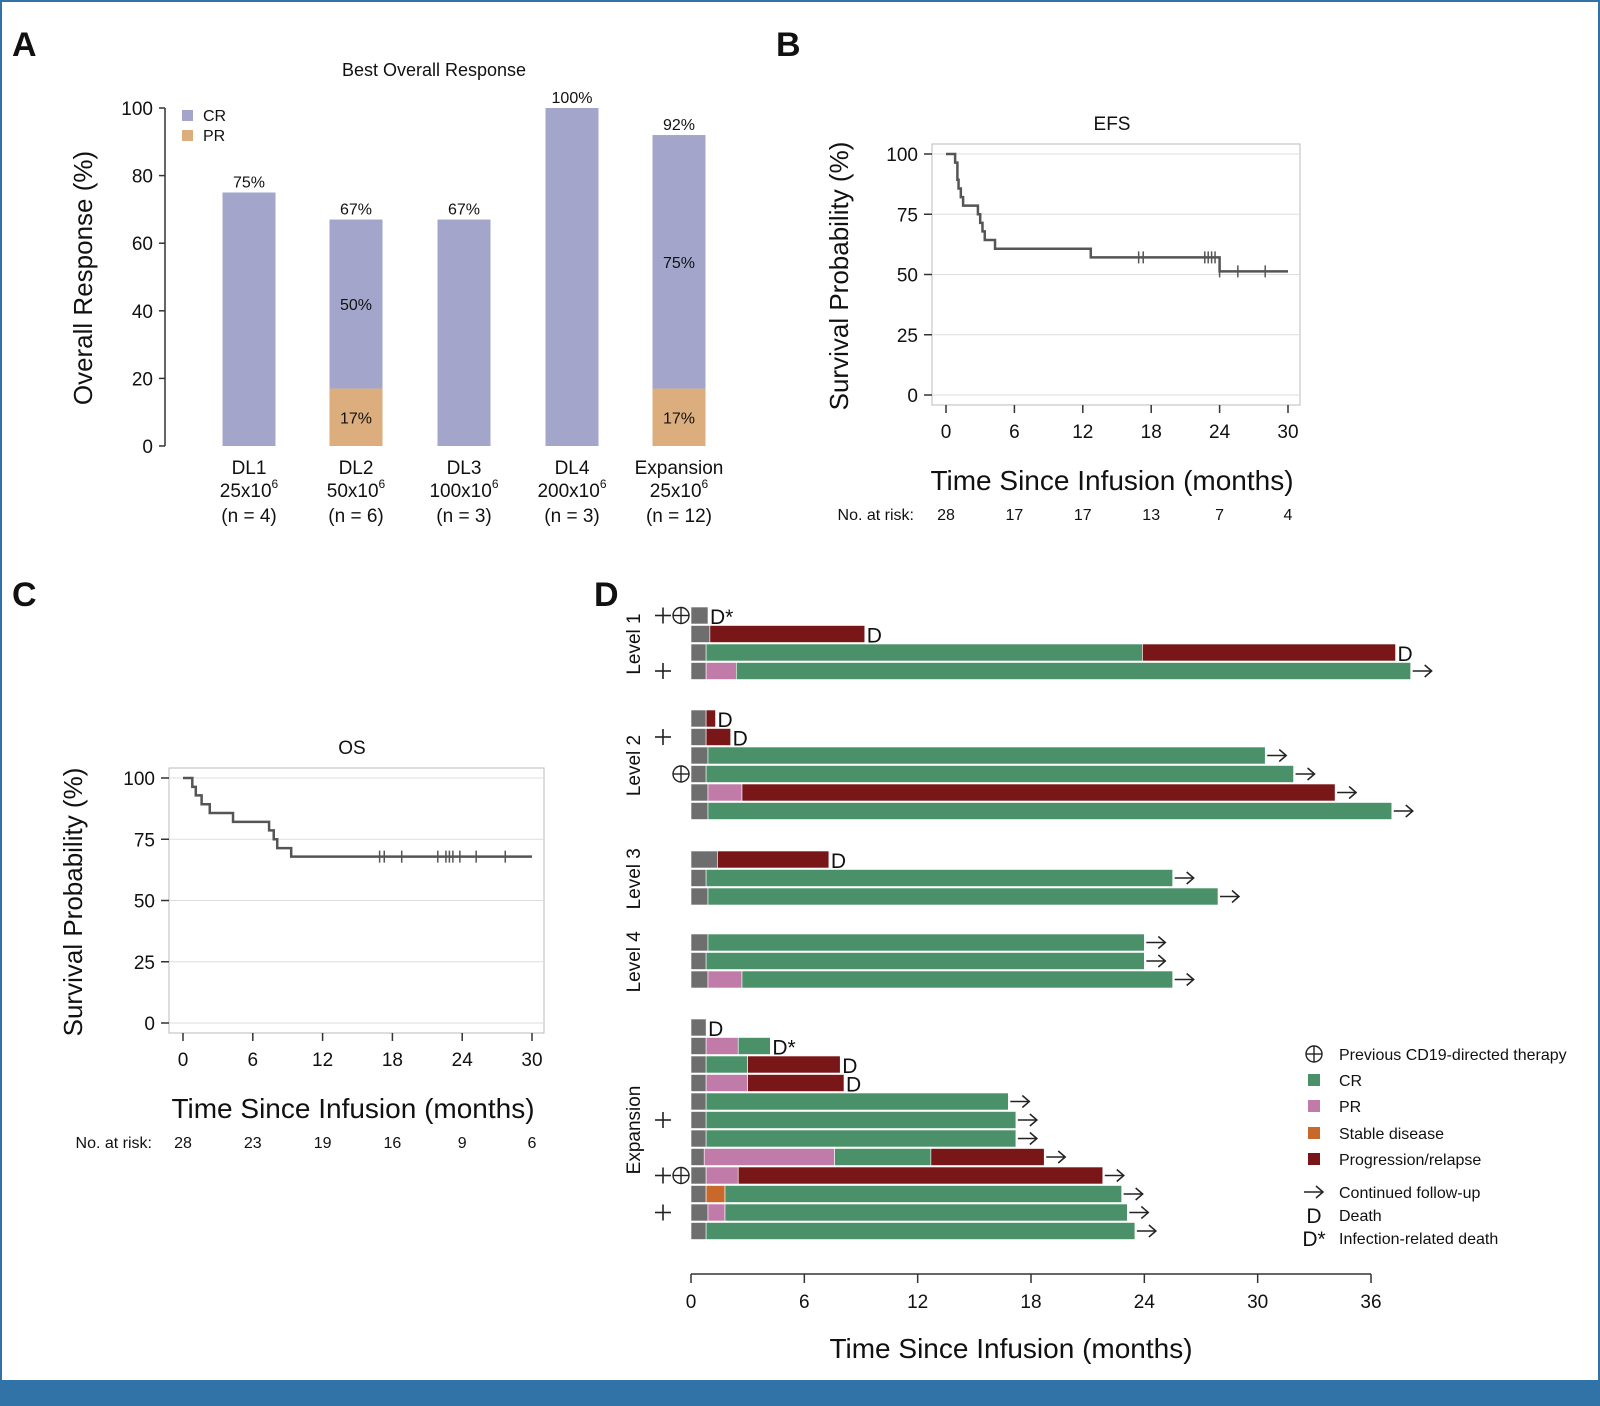  Describe the element at coordinates (73, 902) in the screenshot. I see `os-y-label: Survival Probability (%)` at that location.